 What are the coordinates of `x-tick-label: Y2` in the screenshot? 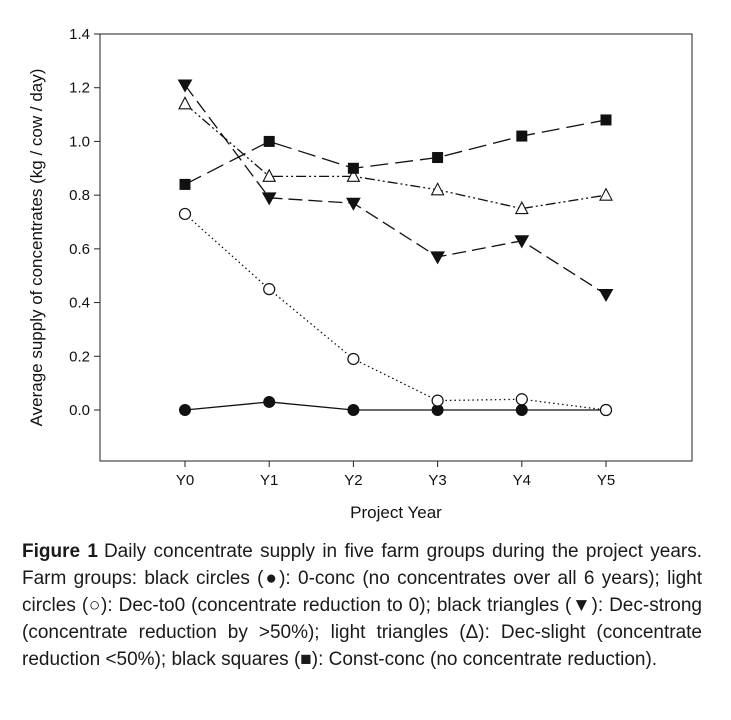 It's located at (353, 480).